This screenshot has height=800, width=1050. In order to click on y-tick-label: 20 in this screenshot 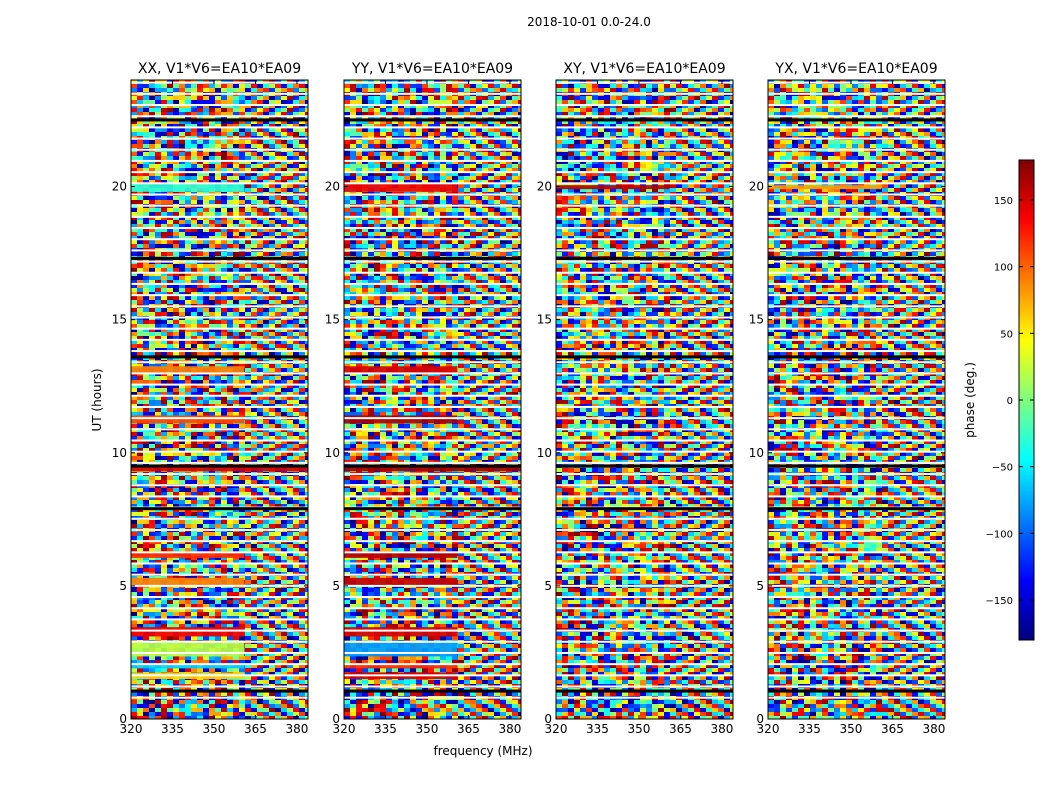, I will do `click(119, 187)`.